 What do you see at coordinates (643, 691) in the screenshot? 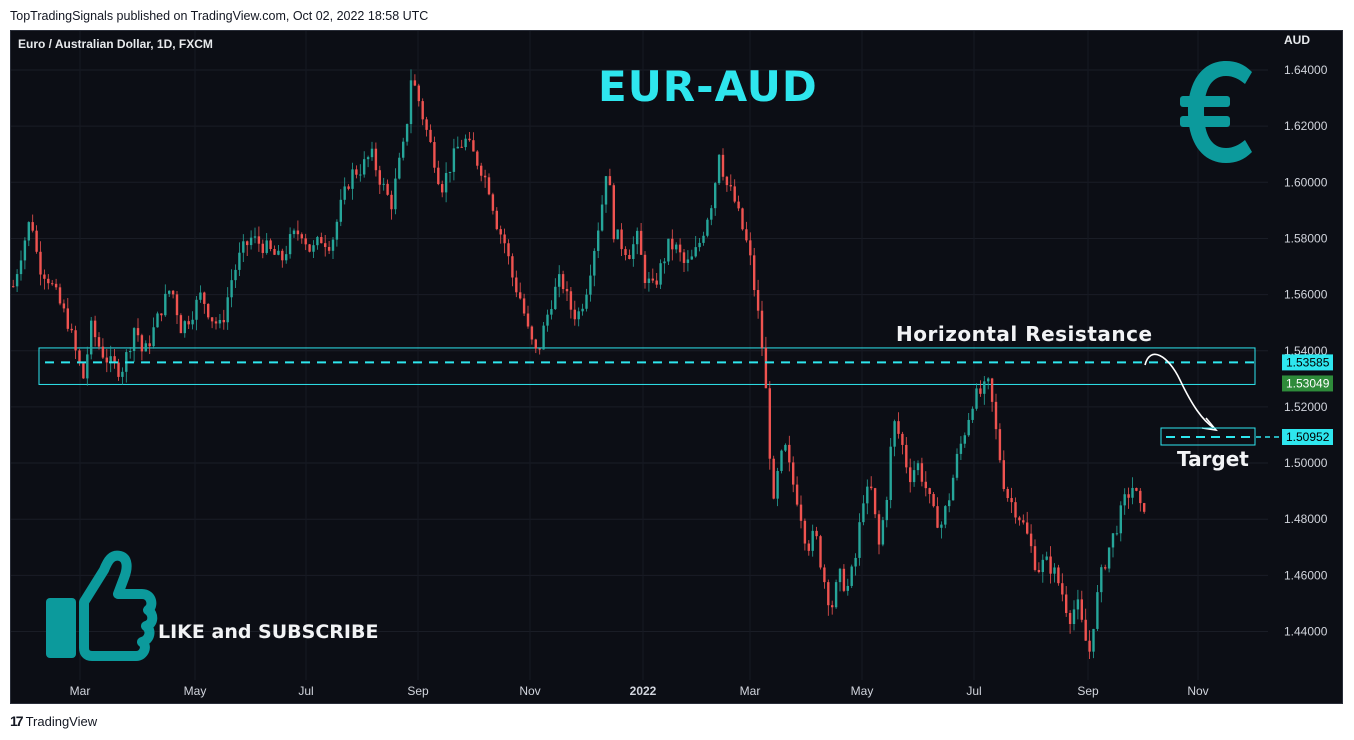
I see `x-tick-label: 2022` at bounding box center [643, 691].